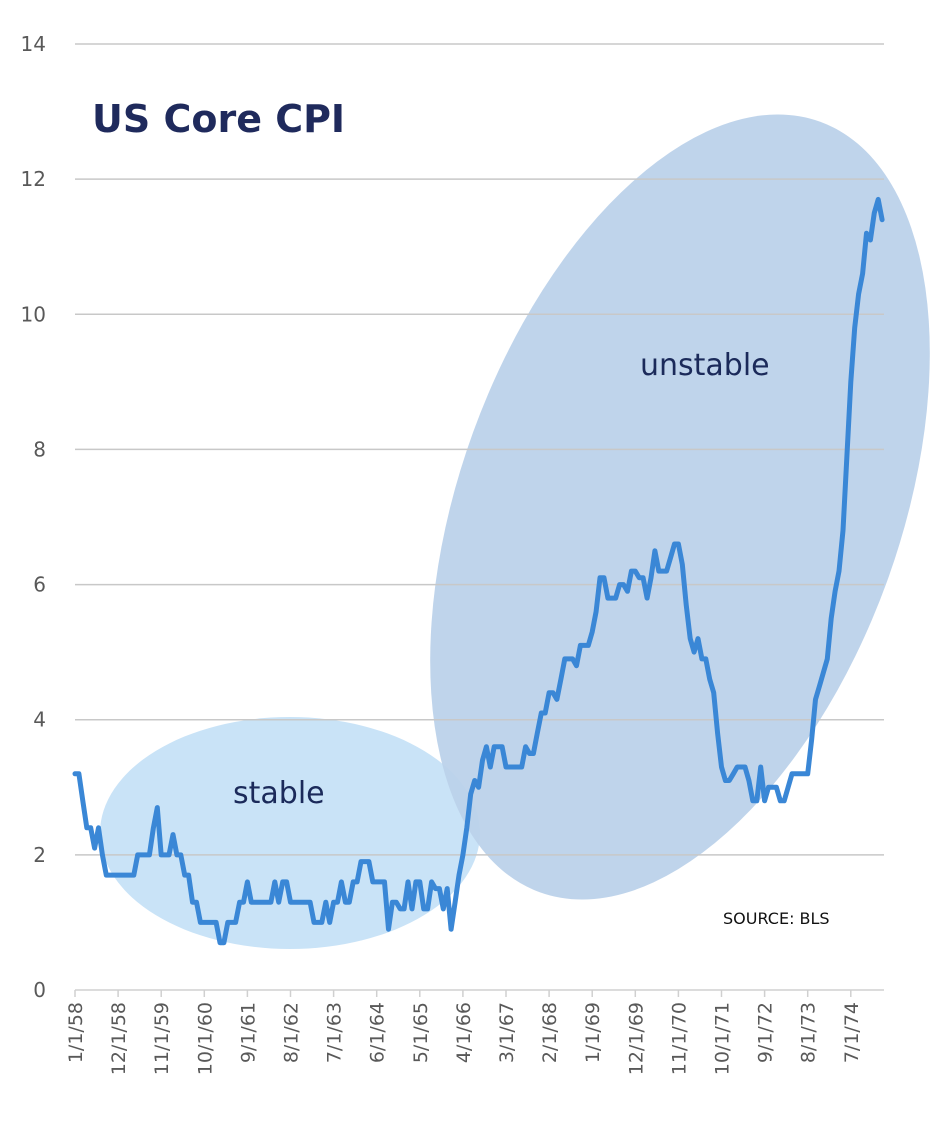  Describe the element at coordinates (33, 314) in the screenshot. I see `y-tick-label: 10` at that location.